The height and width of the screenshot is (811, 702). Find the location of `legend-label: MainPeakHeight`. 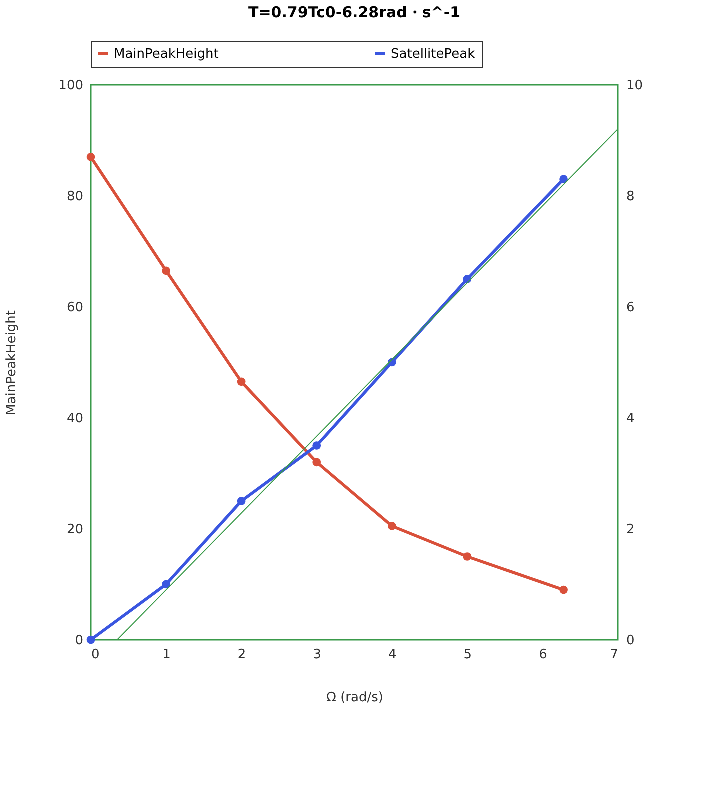

legend-label: MainPeakHeight is located at coordinates (166, 54).